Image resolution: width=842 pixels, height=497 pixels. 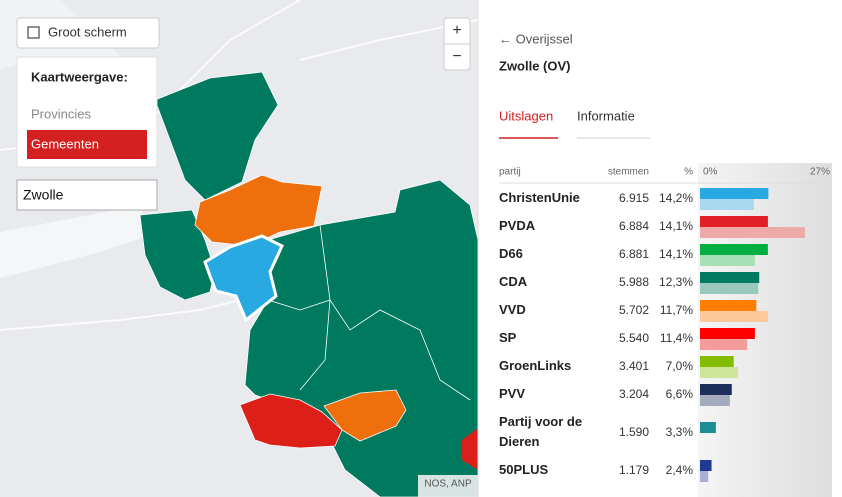 What do you see at coordinates (634, 310) in the screenshot?
I see `votes: 5.702` at bounding box center [634, 310].